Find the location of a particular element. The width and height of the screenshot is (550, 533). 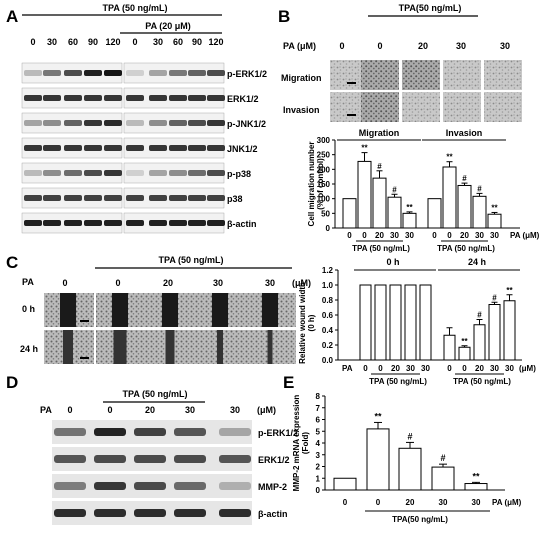

panel-c-conc-labels: 0 0 20 30 30 is located at coordinates (168, 283).